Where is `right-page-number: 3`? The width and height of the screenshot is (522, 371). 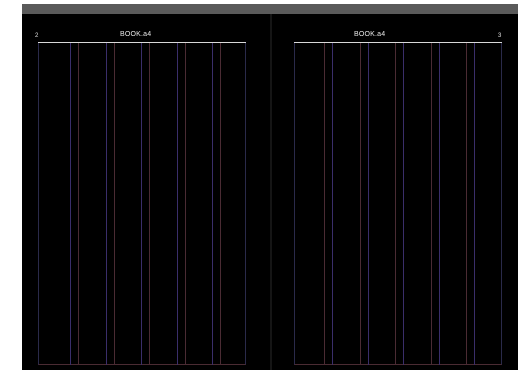
right-page-number: 3 is located at coordinates (500, 36).